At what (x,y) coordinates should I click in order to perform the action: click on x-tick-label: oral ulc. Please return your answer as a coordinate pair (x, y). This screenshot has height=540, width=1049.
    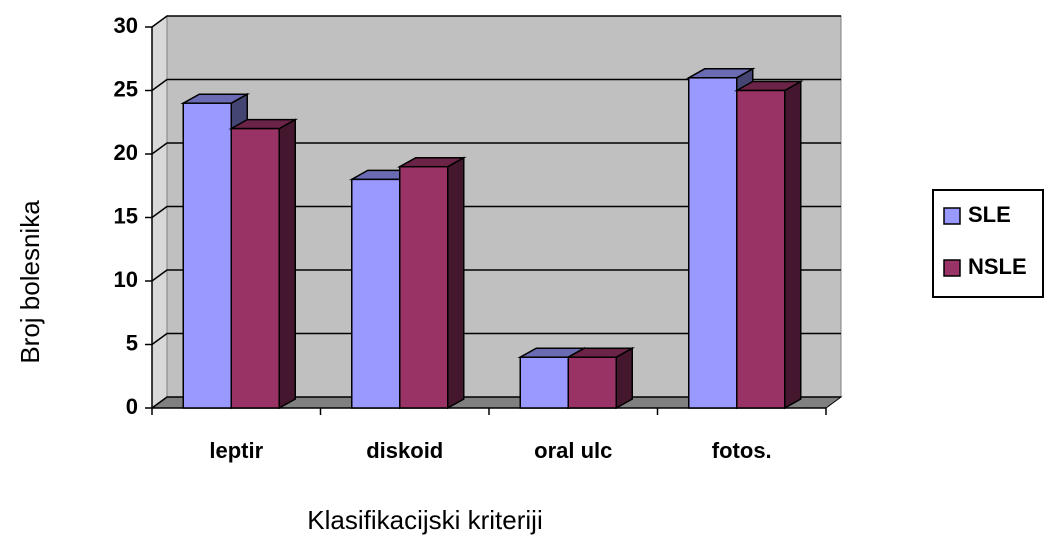
    Looking at the image, I should click on (573, 450).